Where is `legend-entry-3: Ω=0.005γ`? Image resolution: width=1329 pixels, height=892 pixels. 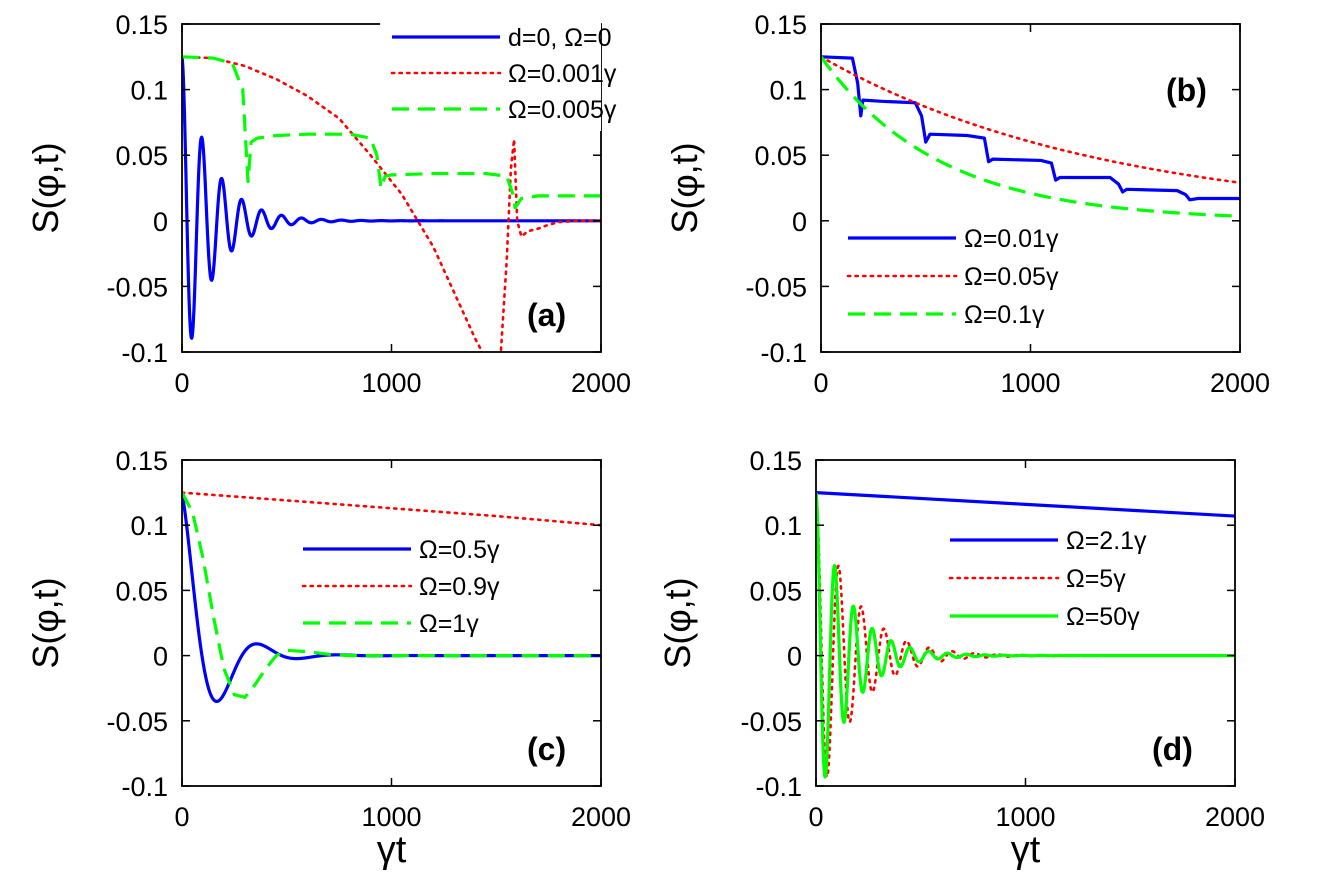
legend-entry-3: Ω=0.005γ is located at coordinates (562, 110).